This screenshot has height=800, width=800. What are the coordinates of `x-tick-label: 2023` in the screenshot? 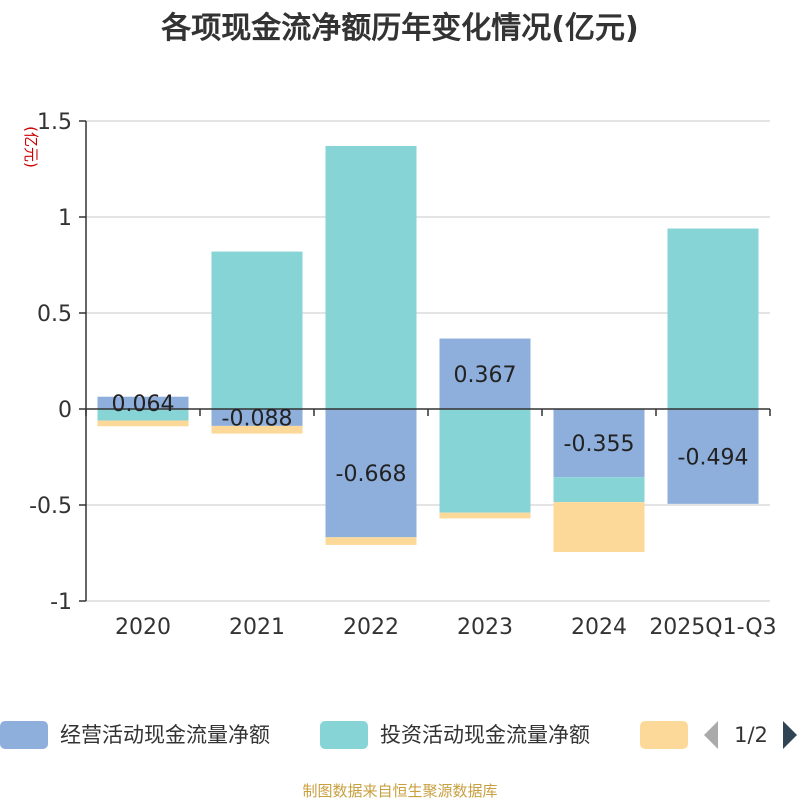 It's located at (485, 627).